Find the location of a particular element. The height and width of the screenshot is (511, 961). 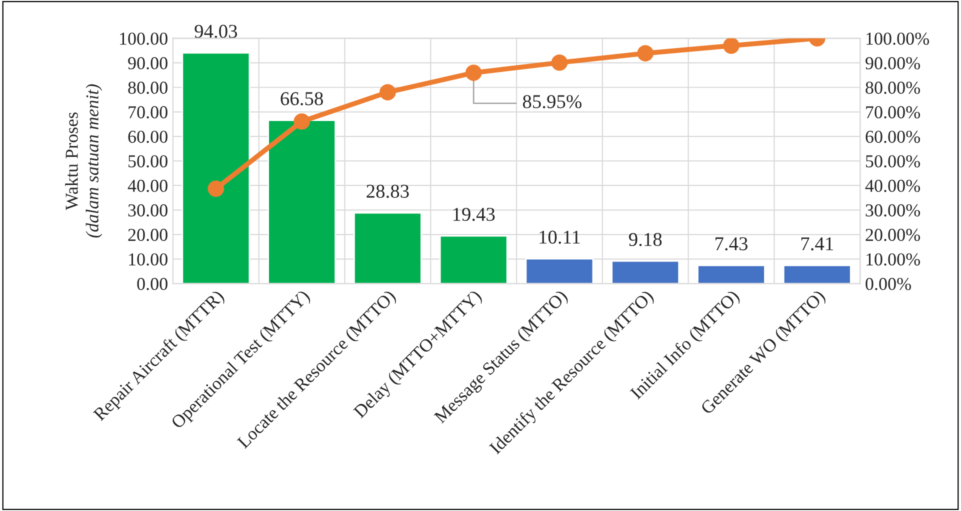

y2-tick-label: 30.00% is located at coordinates (893, 210).